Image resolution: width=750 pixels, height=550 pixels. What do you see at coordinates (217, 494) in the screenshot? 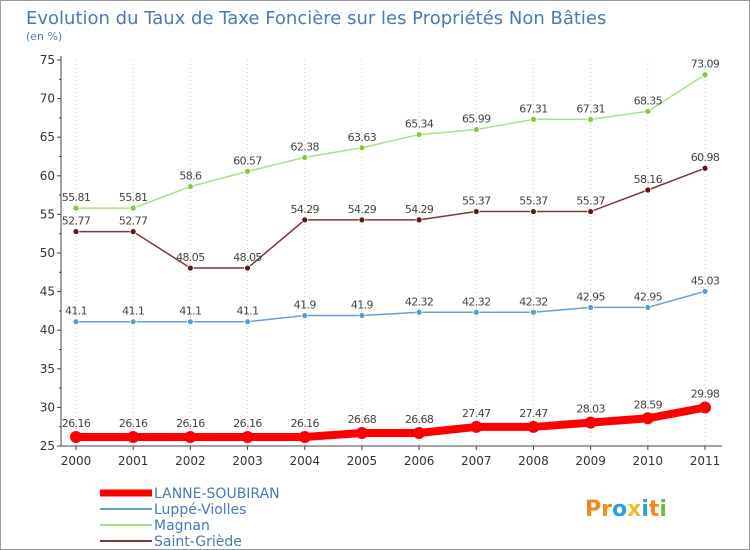
I see `legend-label: LANNE-SOUBIRAN` at bounding box center [217, 494].